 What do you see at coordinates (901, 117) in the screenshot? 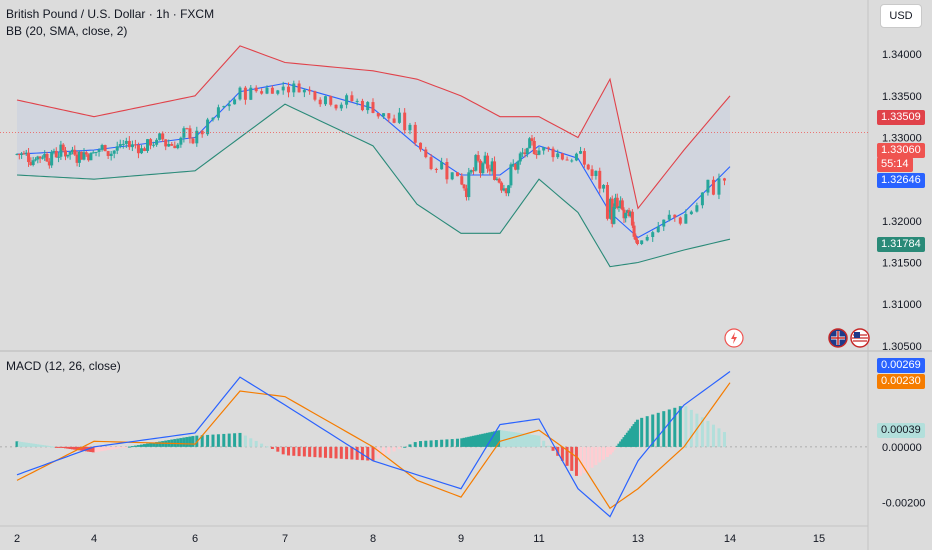
I see `bb-upper-badge: 1.33509` at bounding box center [901, 117].